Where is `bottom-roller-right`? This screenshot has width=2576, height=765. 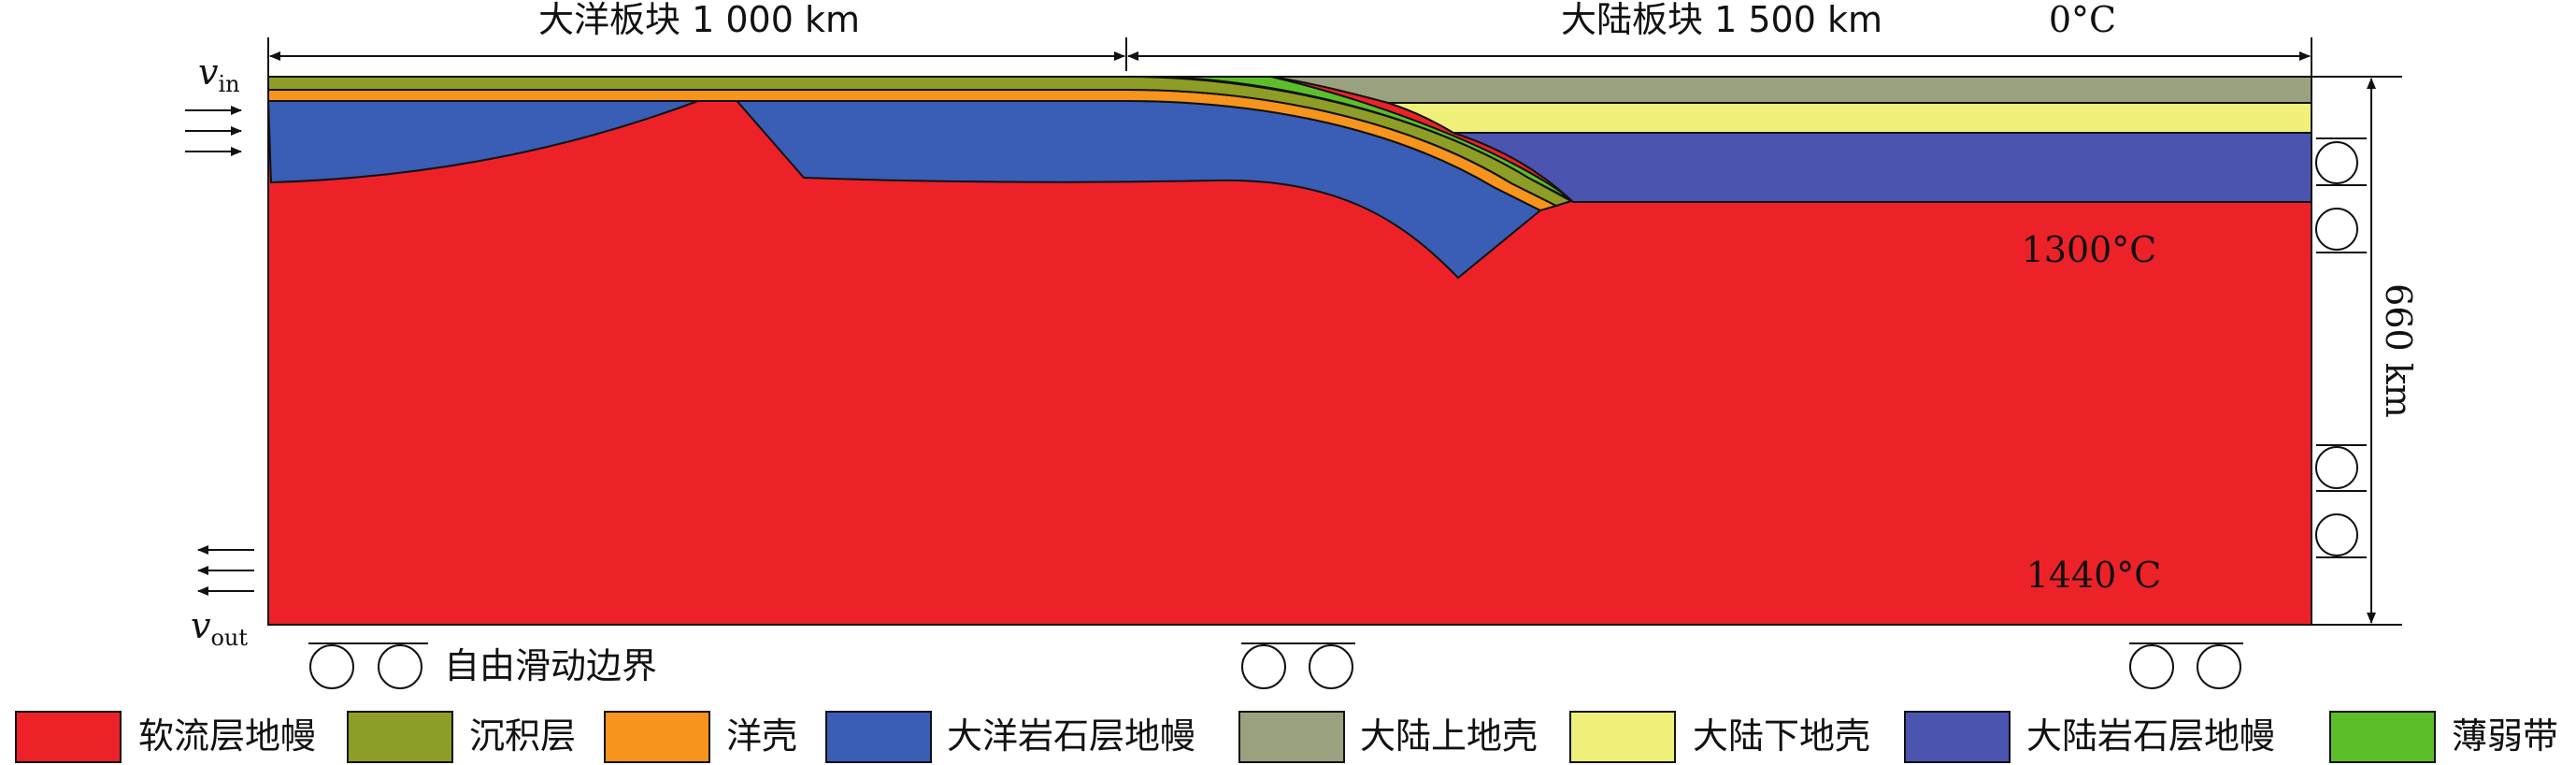 bottom-roller-right is located at coordinates (2186, 665).